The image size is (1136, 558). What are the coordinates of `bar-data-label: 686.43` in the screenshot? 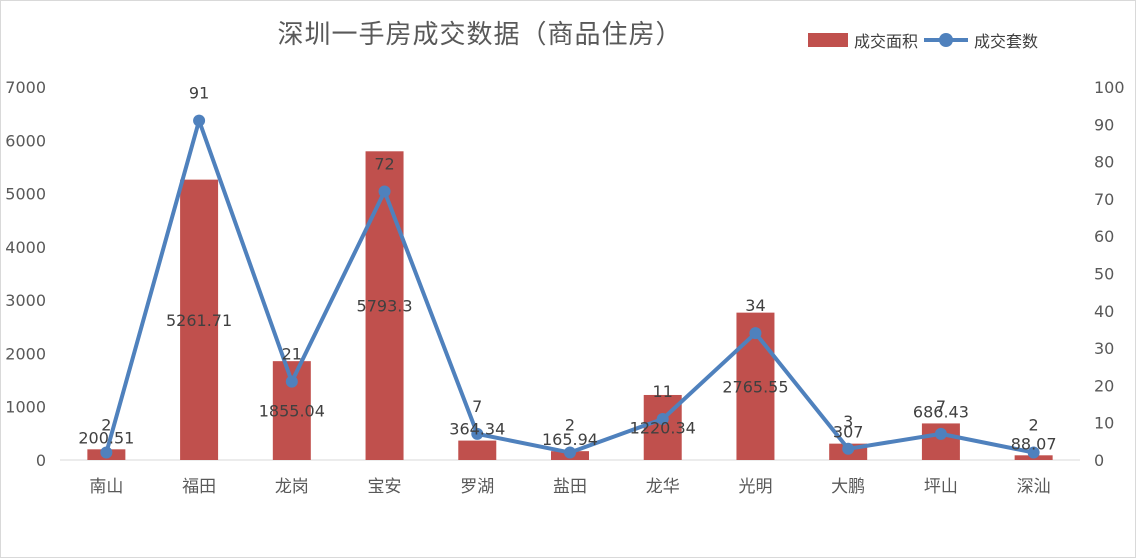 It's located at (941, 411).